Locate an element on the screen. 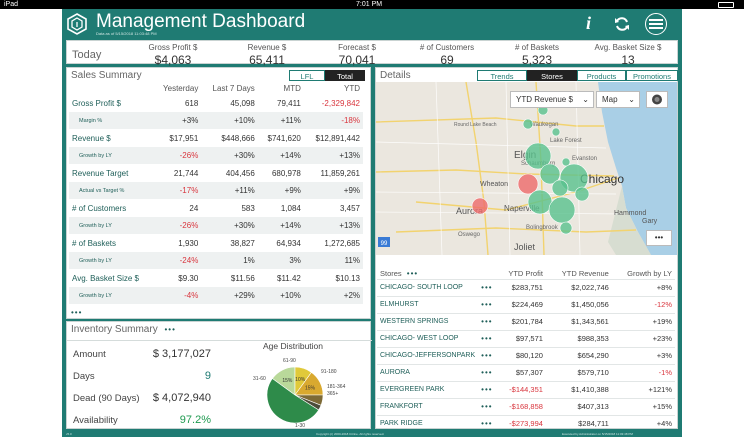 The width and height of the screenshot is (744, 437). inventory-label: Dead (90 Days) is located at coordinates (106, 398).